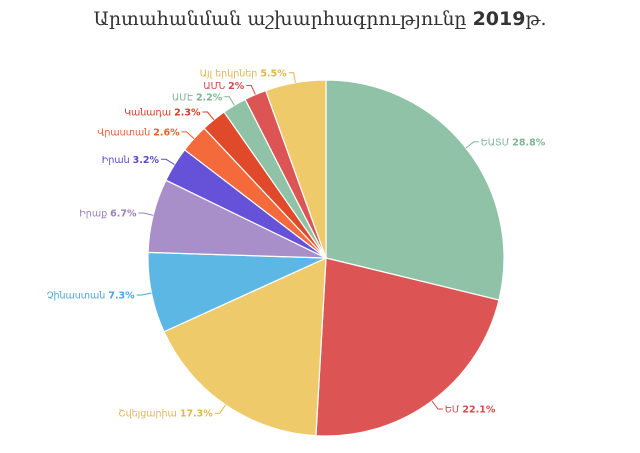 Image resolution: width=640 pixels, height=453 pixels. What do you see at coordinates (230, 73) in the screenshot?
I see `pie-label-name: Այլ երկրներ` at bounding box center [230, 73].